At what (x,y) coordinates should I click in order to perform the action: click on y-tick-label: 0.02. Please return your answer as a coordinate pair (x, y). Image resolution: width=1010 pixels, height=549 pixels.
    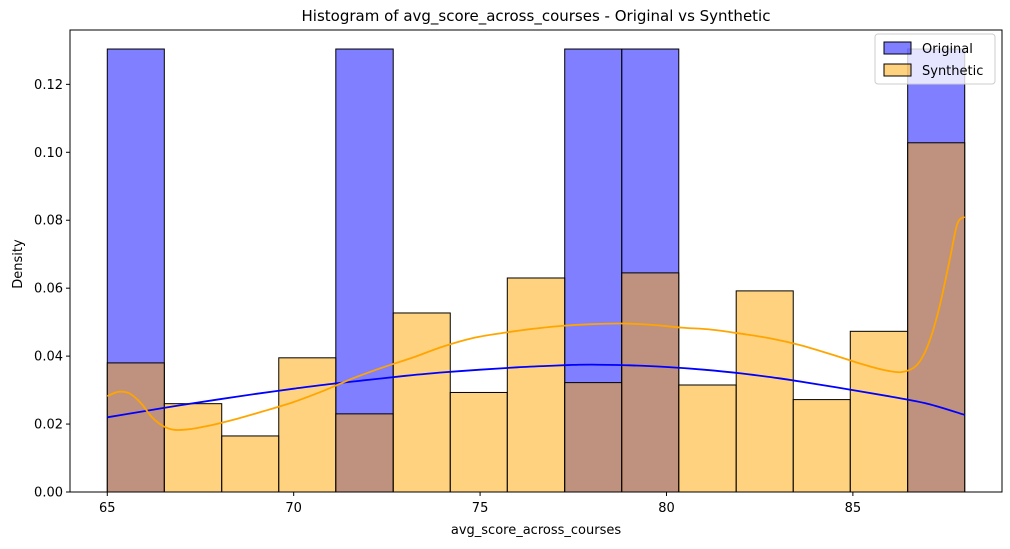
    Looking at the image, I should click on (48, 425).